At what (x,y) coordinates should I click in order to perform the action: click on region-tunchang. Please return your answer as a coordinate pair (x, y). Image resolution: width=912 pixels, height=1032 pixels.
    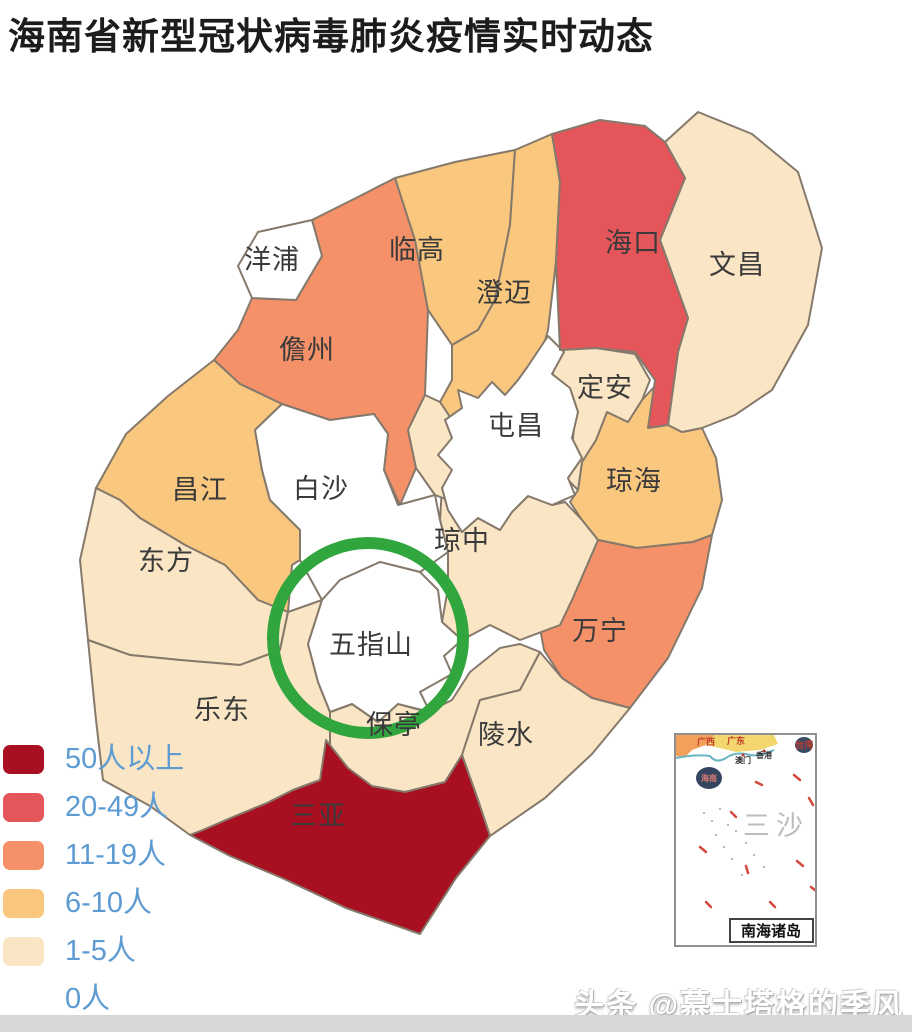
    Looking at the image, I should click on (510, 434).